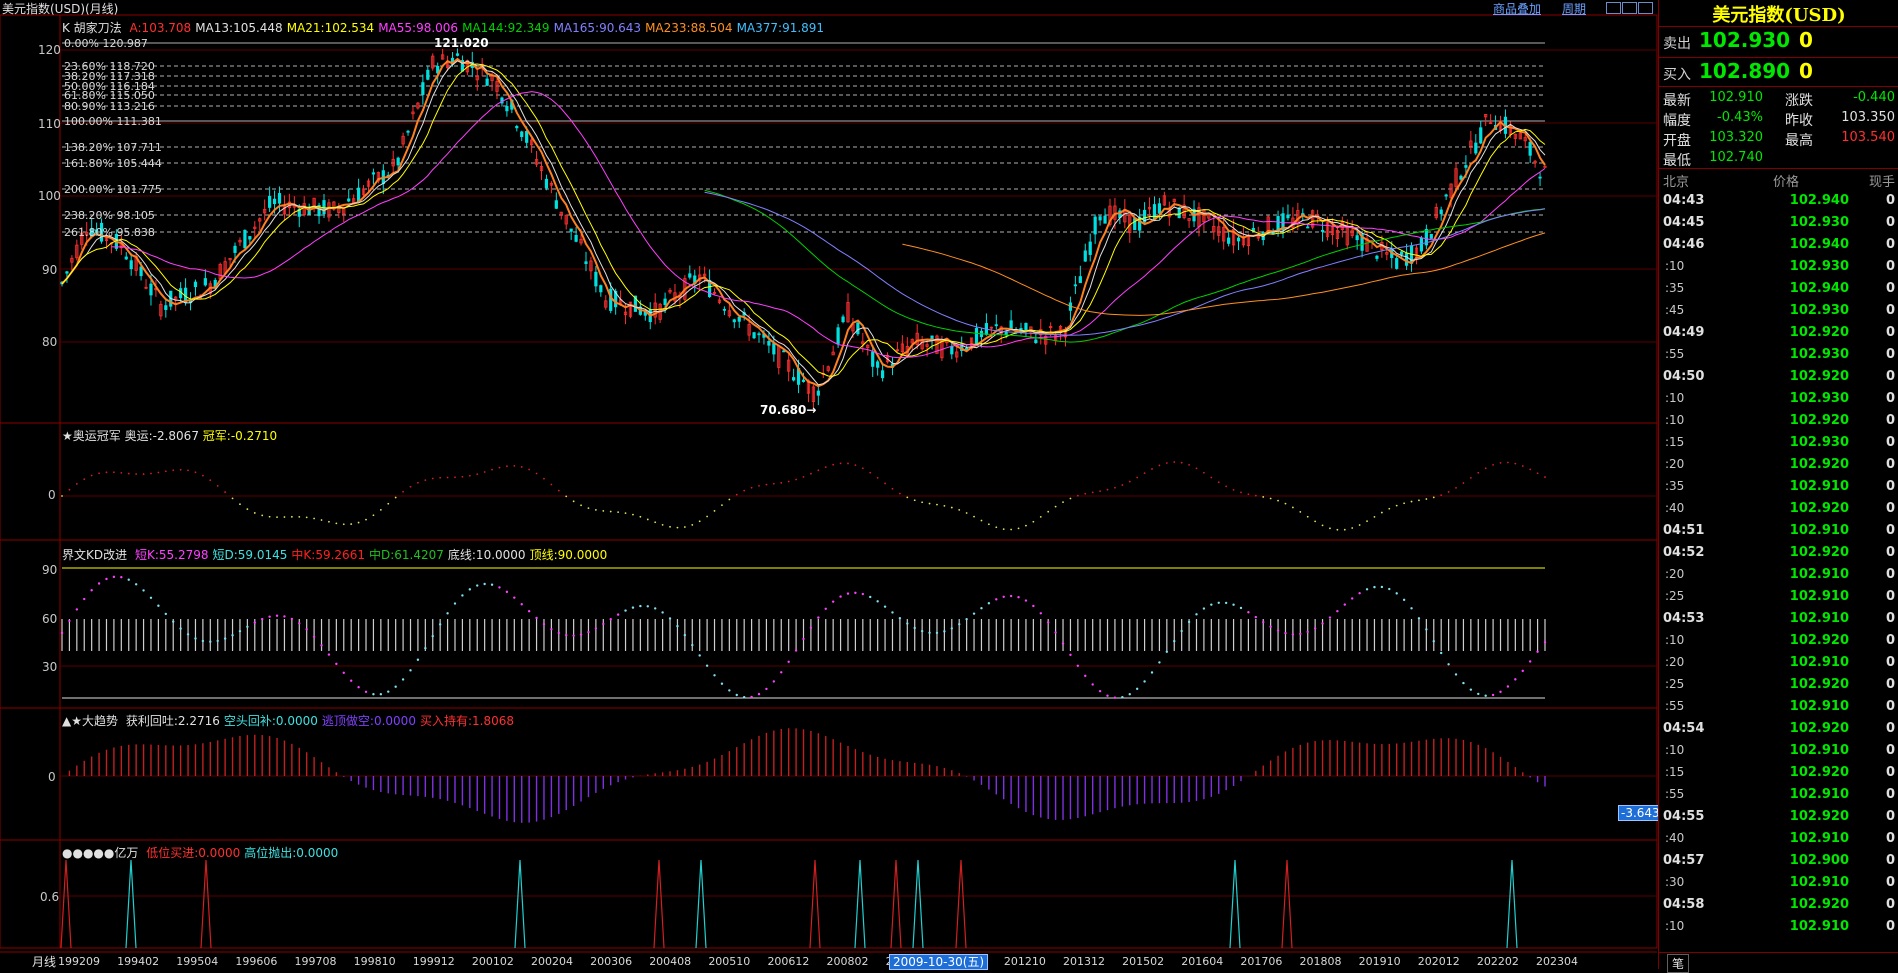 The height and width of the screenshot is (973, 1898). Describe the element at coordinates (1778, 773) in the screenshot. I see `tick-row: :15 102.920 0` at that location.